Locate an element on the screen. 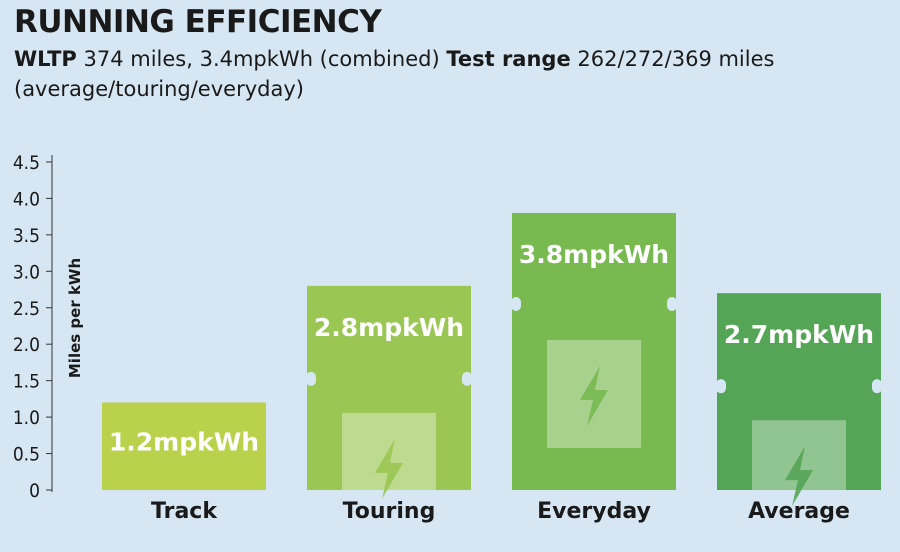 This screenshot has height=552, width=900. y-tick-label: 2.0 is located at coordinates (26, 345).